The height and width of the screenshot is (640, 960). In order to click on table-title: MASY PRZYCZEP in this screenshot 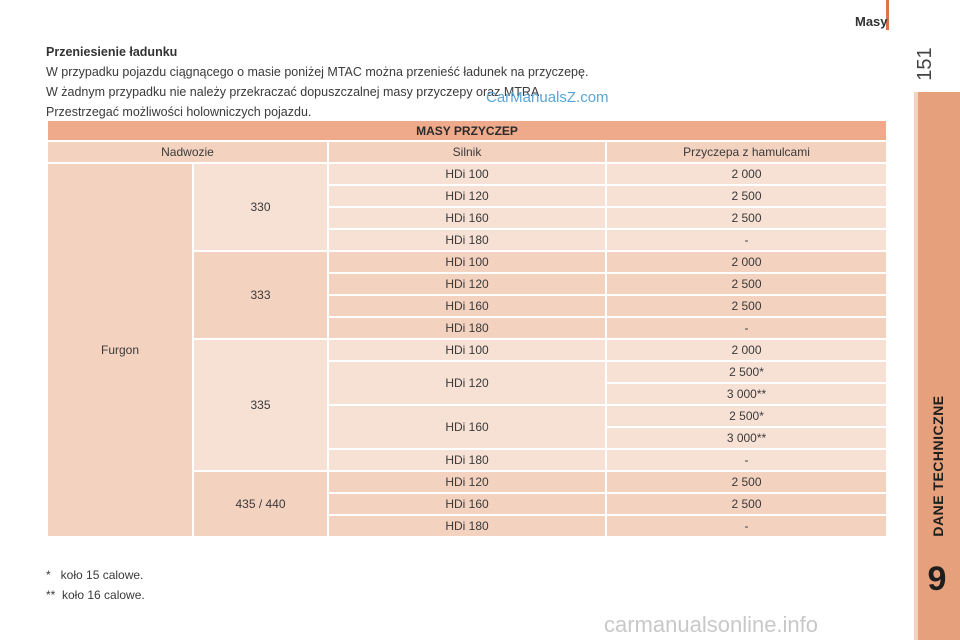, I will do `click(467, 130)`.